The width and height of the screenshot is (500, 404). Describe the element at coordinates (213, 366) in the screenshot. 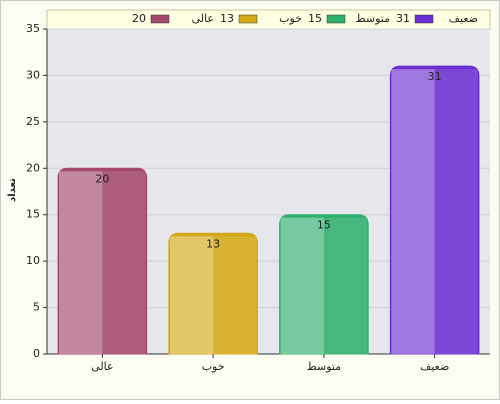

I see `x-tick-label: خوب` at that location.